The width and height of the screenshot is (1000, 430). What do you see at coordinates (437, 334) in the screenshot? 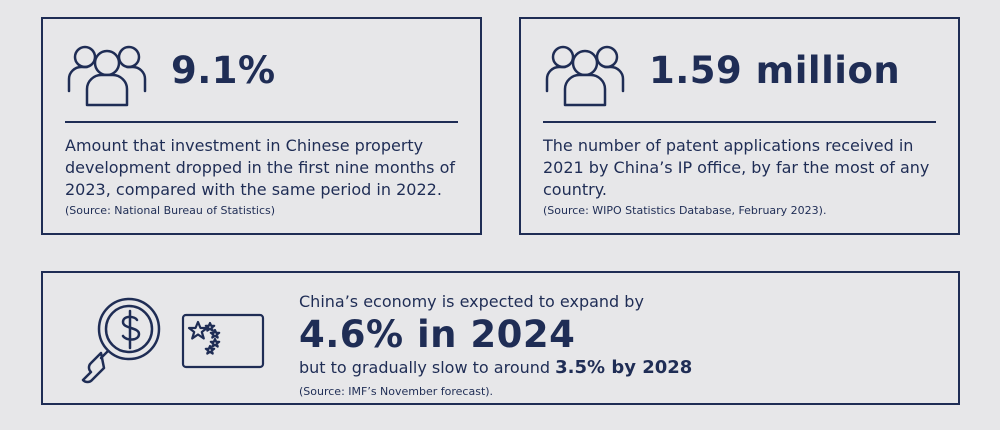
I see `forecast-value: 4.6% in 2024` at bounding box center [437, 334].